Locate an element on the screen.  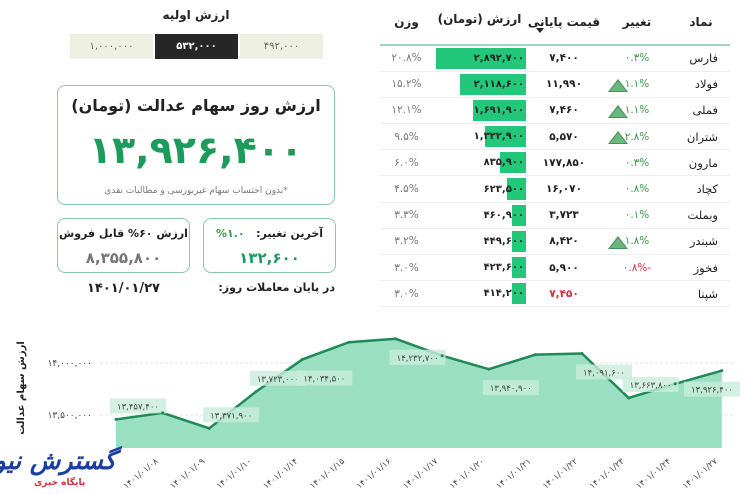
change-cell: ۰.۳% is located at coordinates (637, 58).